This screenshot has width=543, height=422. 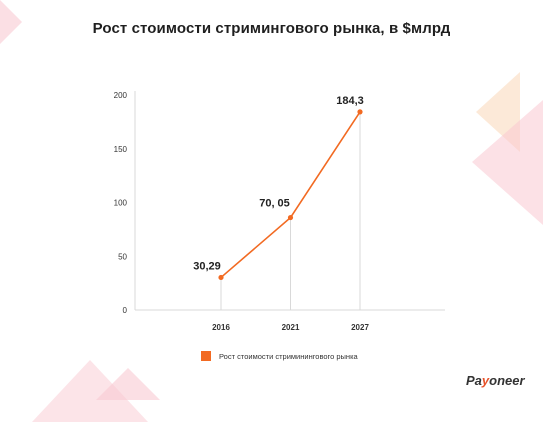 I want to click on data-label: 70, 05, so click(x=274, y=204).